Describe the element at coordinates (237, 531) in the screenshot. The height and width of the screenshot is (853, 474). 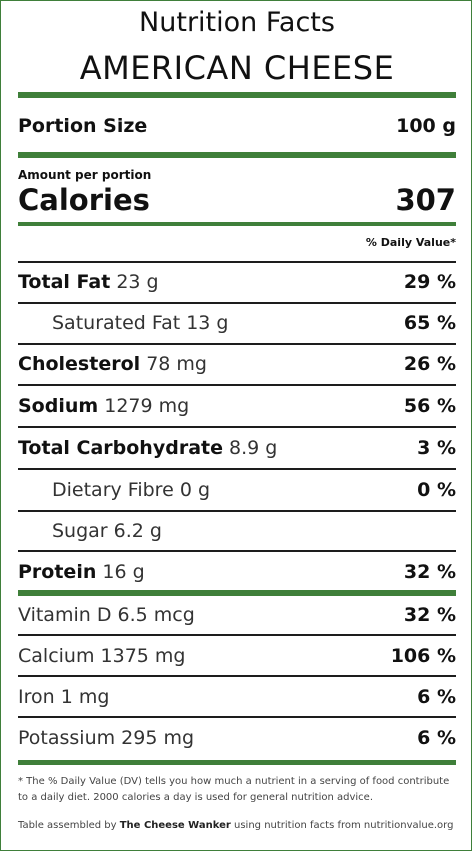
I see `nutrient-row-sugar: Sugar 6.2 g` at that location.